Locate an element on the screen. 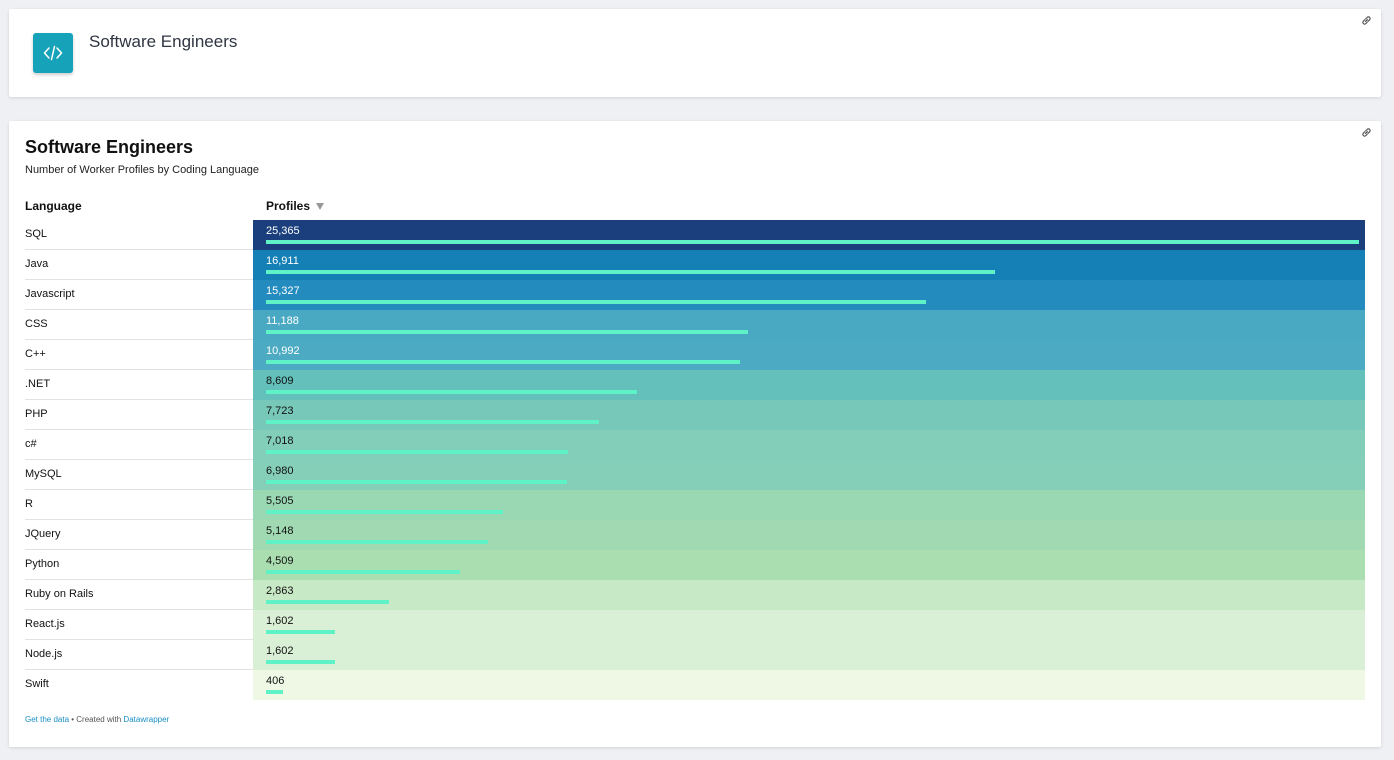 The width and height of the screenshot is (1394, 760). chart-title: Software Engineers is located at coordinates (109, 147).